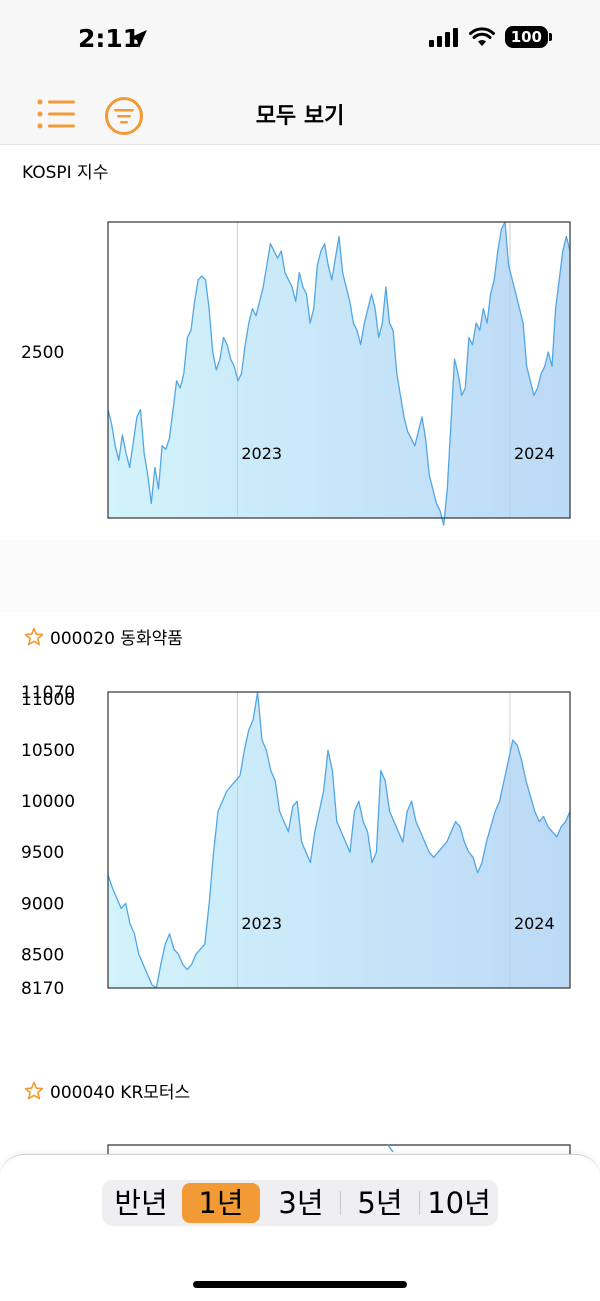  I want to click on y-tick-label: 2500, so click(42, 353).